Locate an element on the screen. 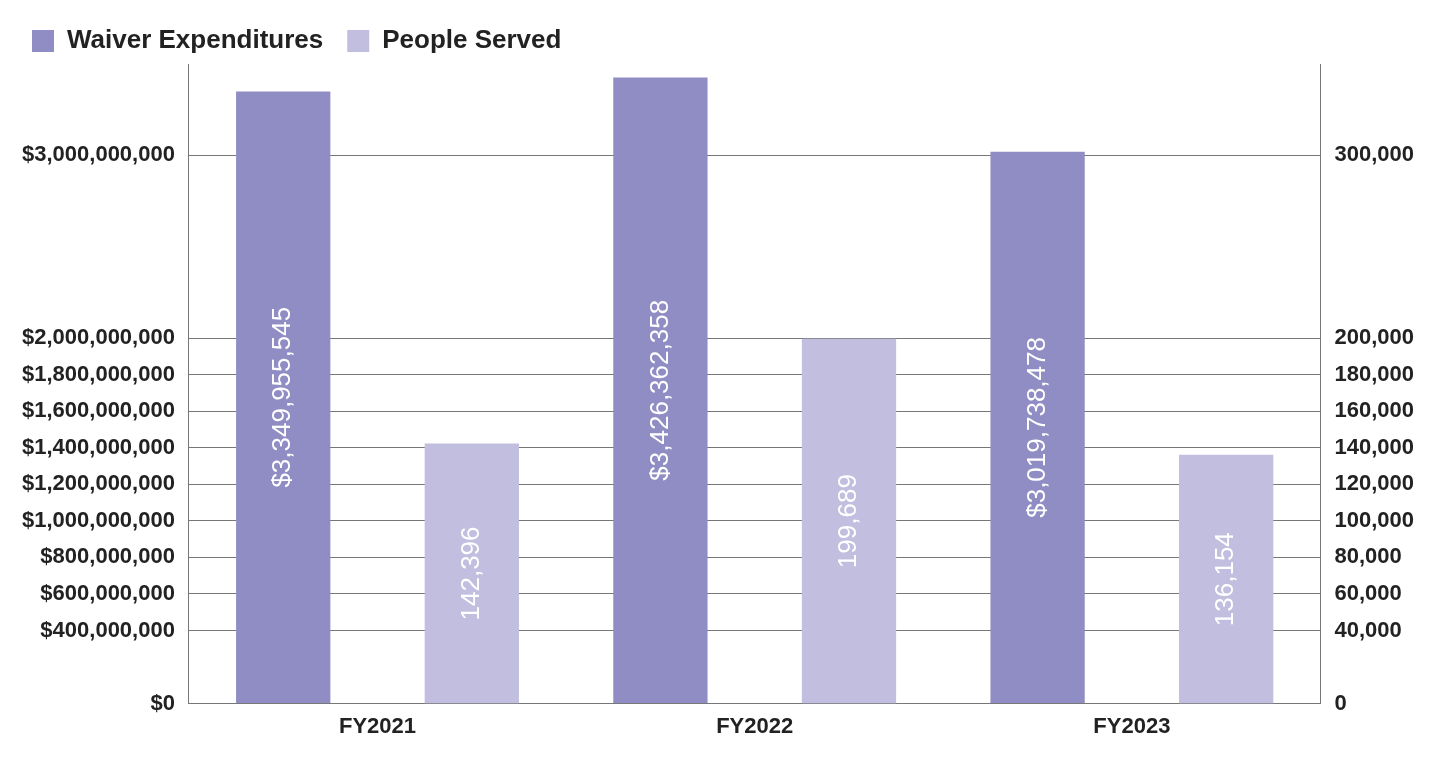  text: $3,349,955,545 is located at coordinates (281, 397).